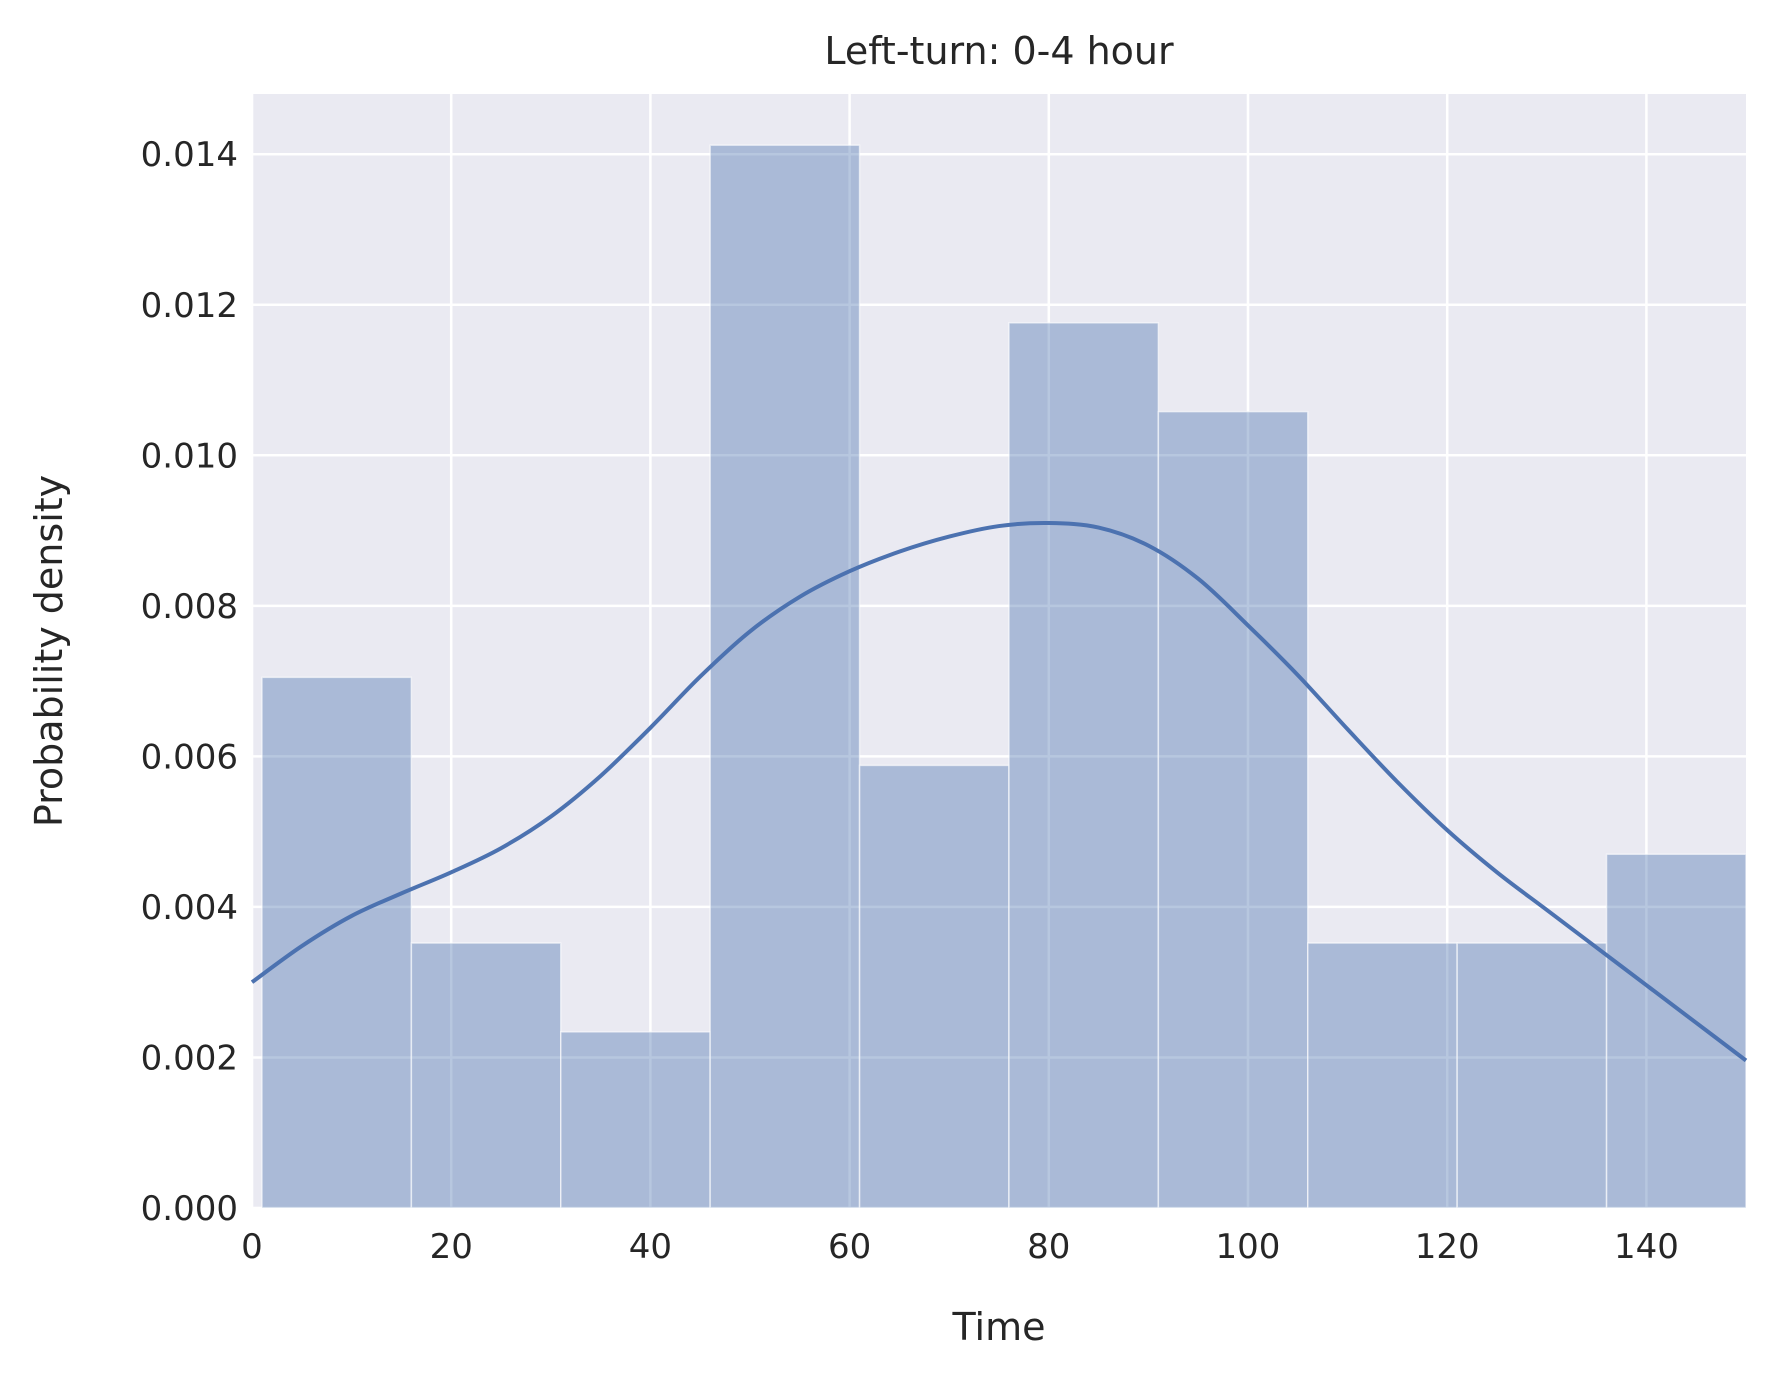 The width and height of the screenshot is (1771, 1373). Describe the element at coordinates (451, 1247) in the screenshot. I see `x-tick-label: 20` at that location.